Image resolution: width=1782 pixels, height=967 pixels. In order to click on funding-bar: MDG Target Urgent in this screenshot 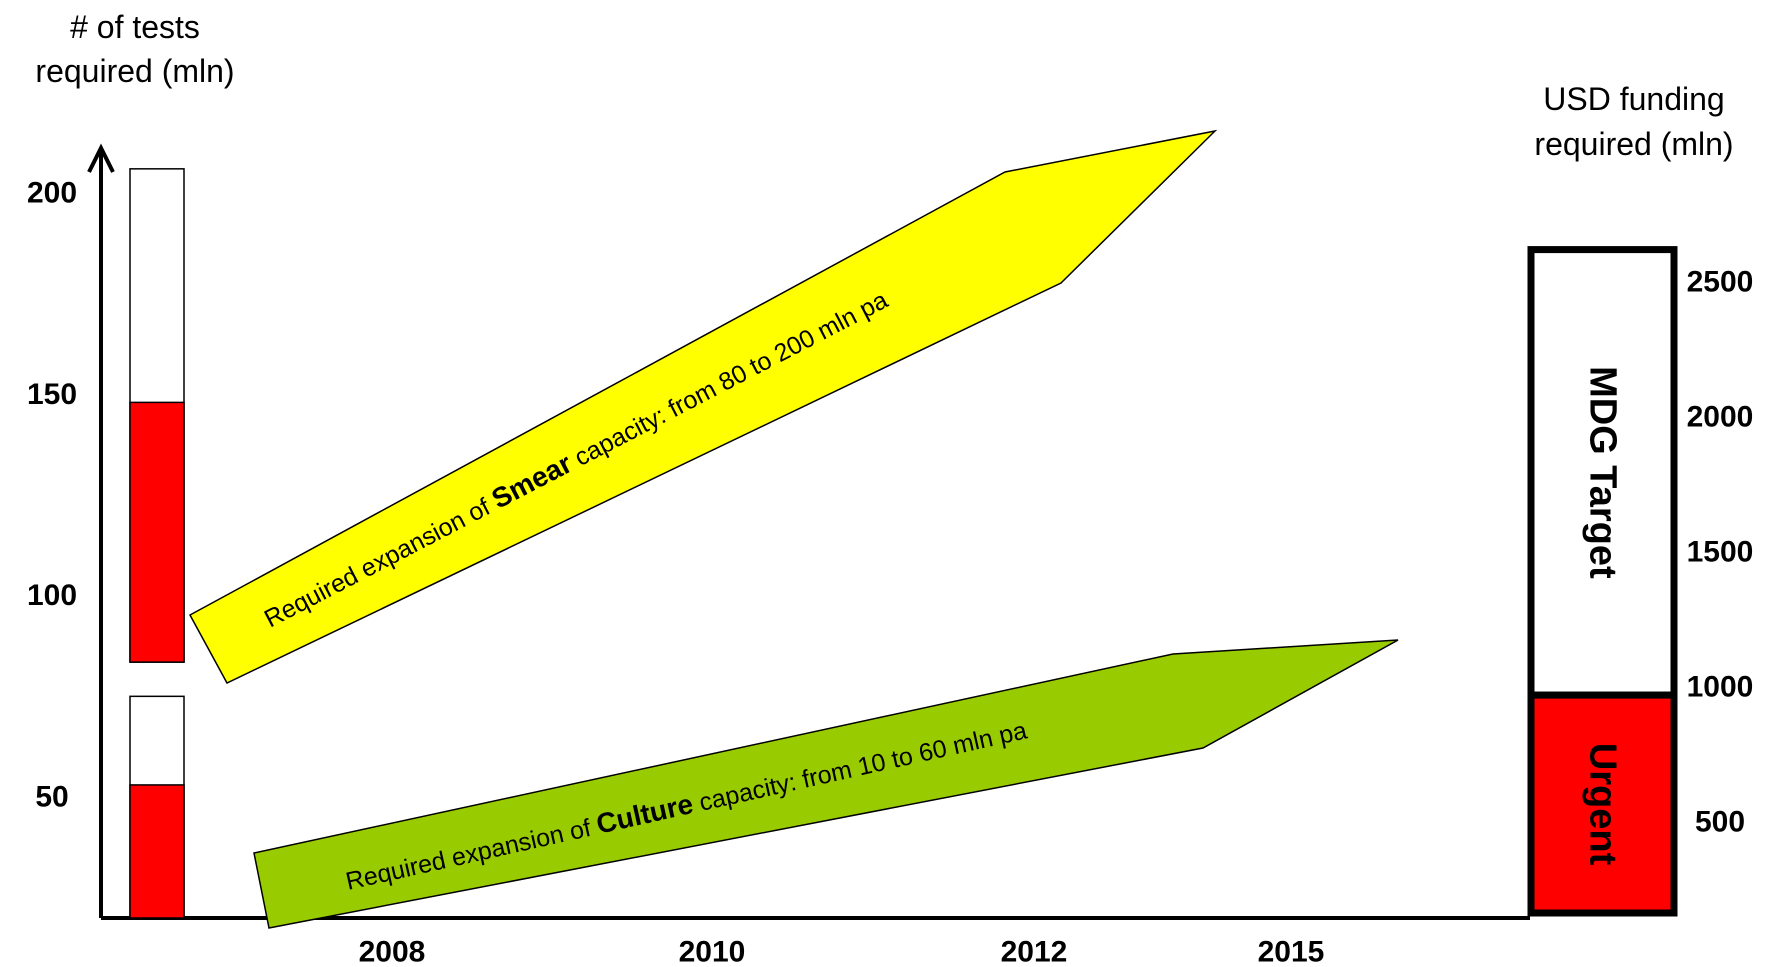, I will do `click(1602, 581)`.